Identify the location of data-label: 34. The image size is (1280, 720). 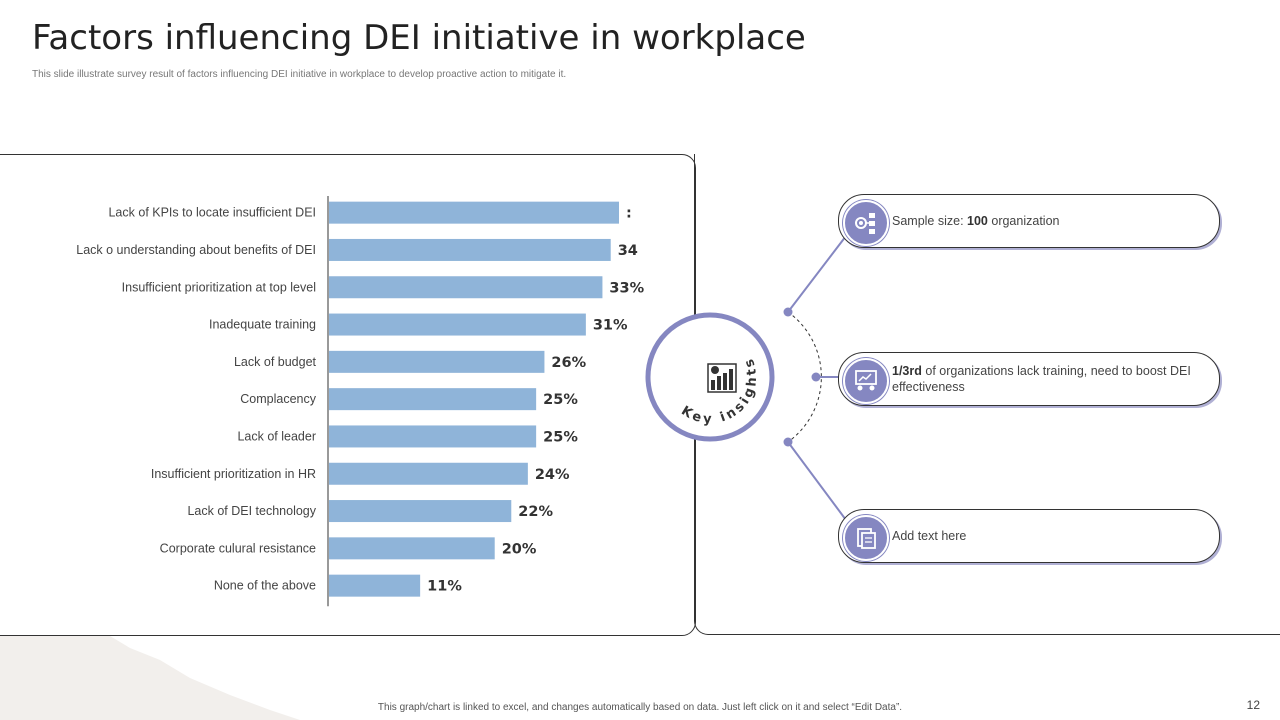
(628, 251).